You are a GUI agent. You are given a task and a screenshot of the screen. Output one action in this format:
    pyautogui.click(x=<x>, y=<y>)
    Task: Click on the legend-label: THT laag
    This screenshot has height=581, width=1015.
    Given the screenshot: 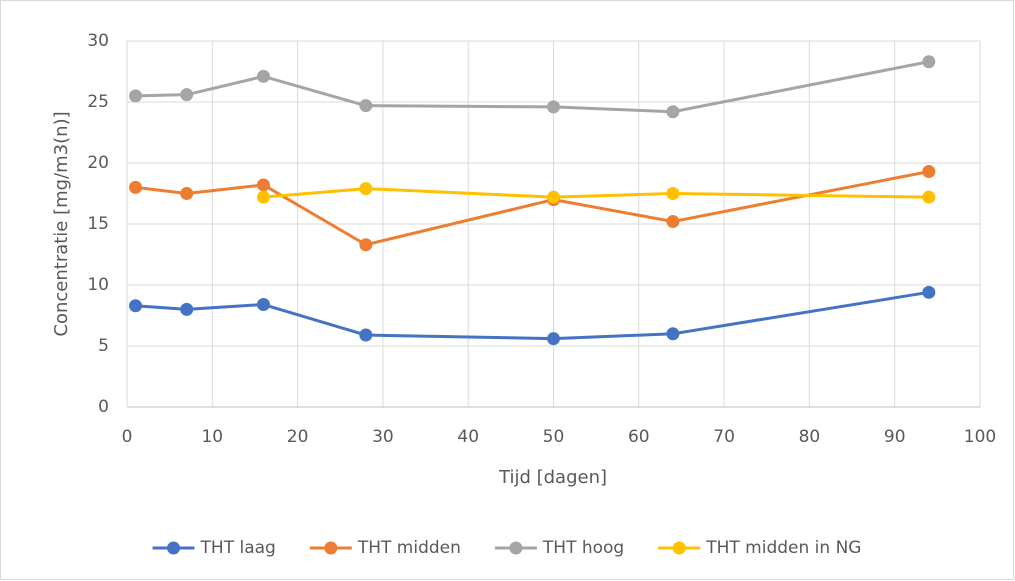 What is the action you would take?
    pyautogui.click(x=238, y=548)
    